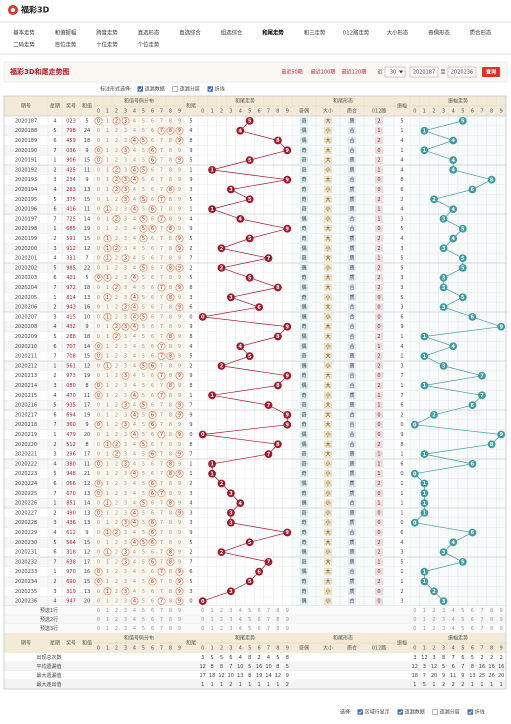 Image resolution: width=511 pixels, height=724 pixels. What do you see at coordinates (232, 33) in the screenshot?
I see `nav-link: 组选综合` at bounding box center [232, 33].